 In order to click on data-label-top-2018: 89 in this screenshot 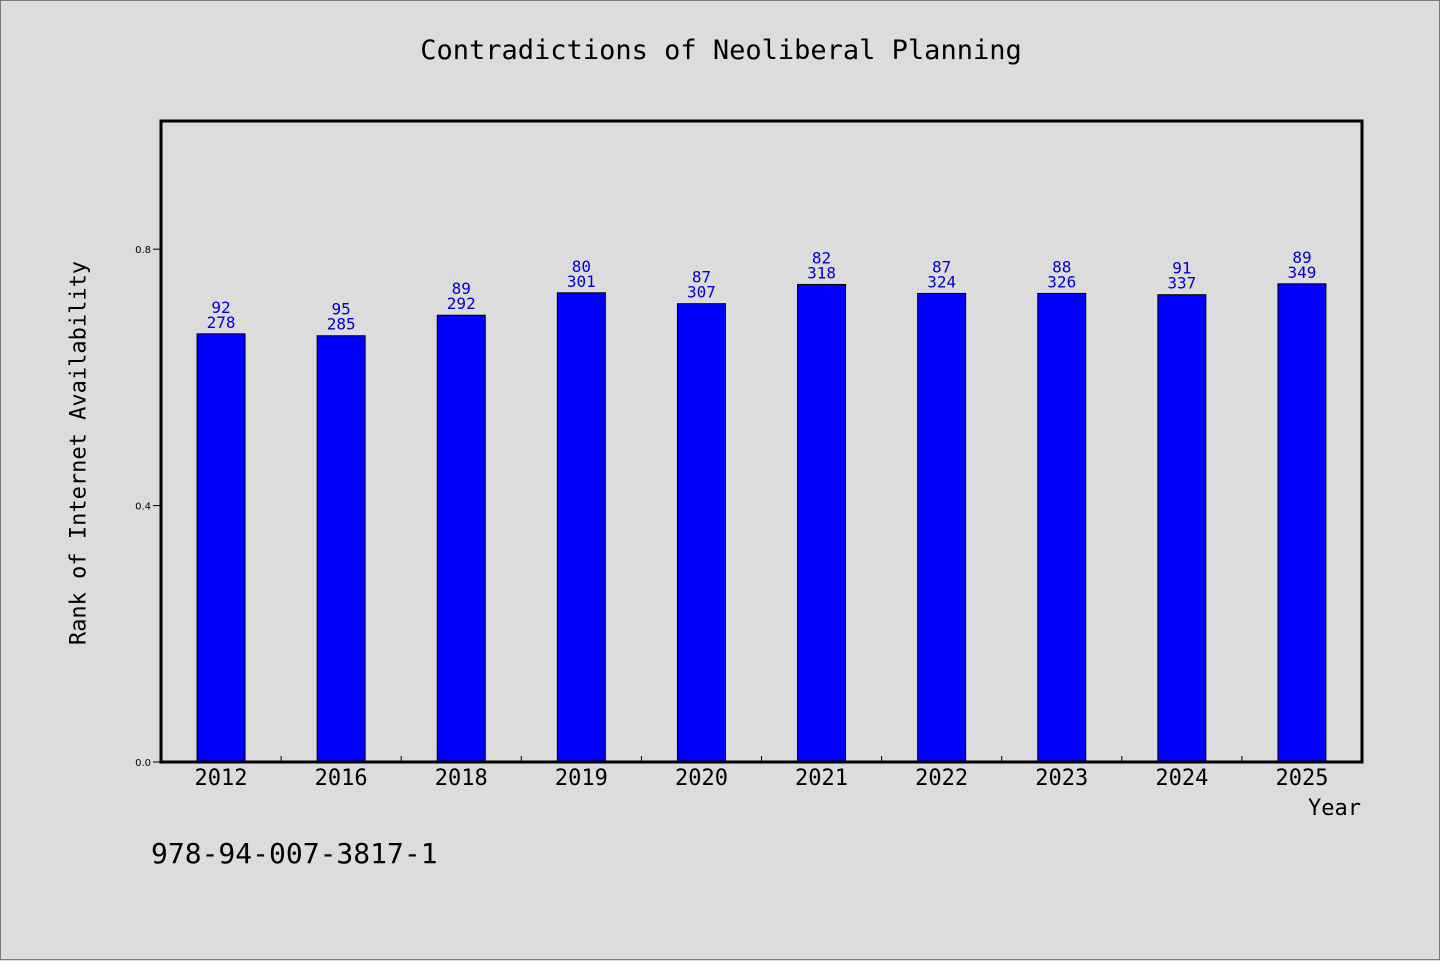, I will do `click(461, 288)`.